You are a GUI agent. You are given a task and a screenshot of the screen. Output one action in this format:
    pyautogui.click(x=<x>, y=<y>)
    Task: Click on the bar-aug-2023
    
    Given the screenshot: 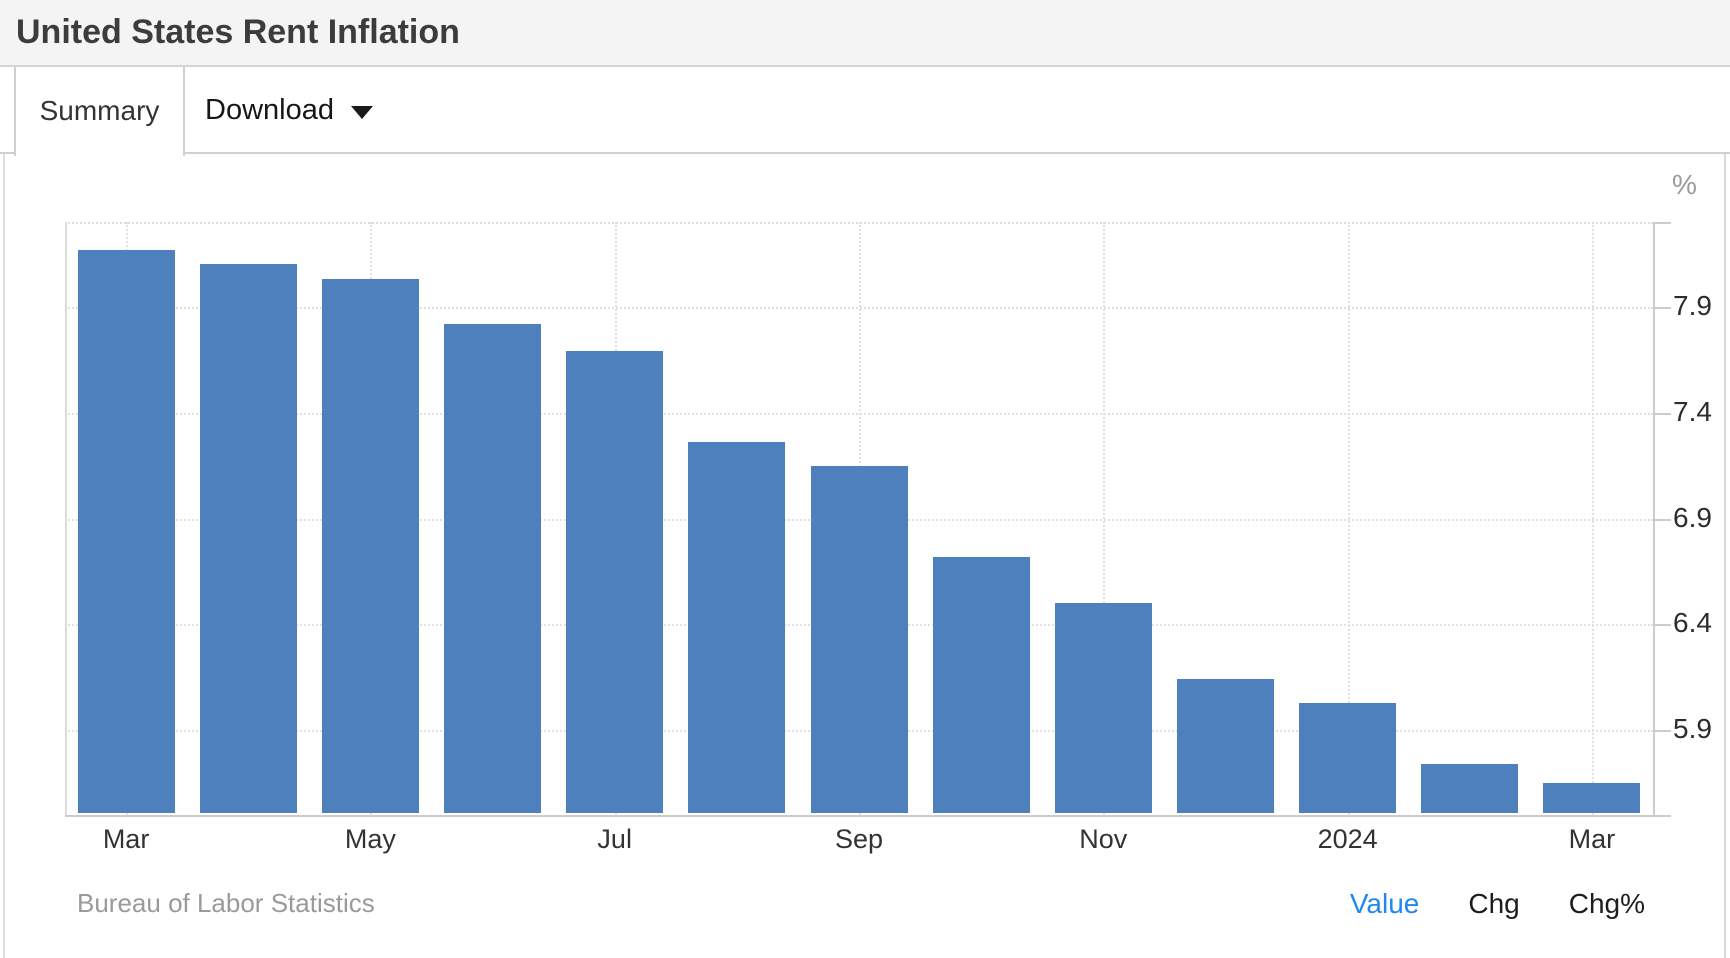 What is the action you would take?
    pyautogui.click(x=737, y=627)
    